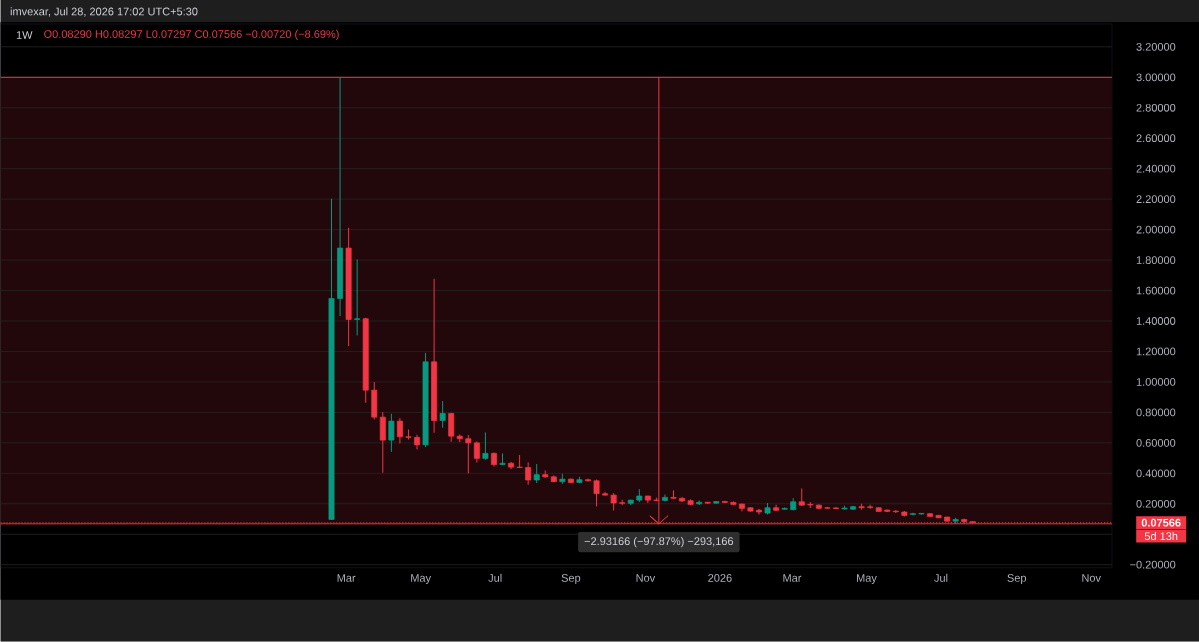  Describe the element at coordinates (191, 35) in the screenshot. I see `chart-subtitle: O0.08290 H0.08297 L0.07297 C0.07566 −0.00720 (−8.69%)` at that location.